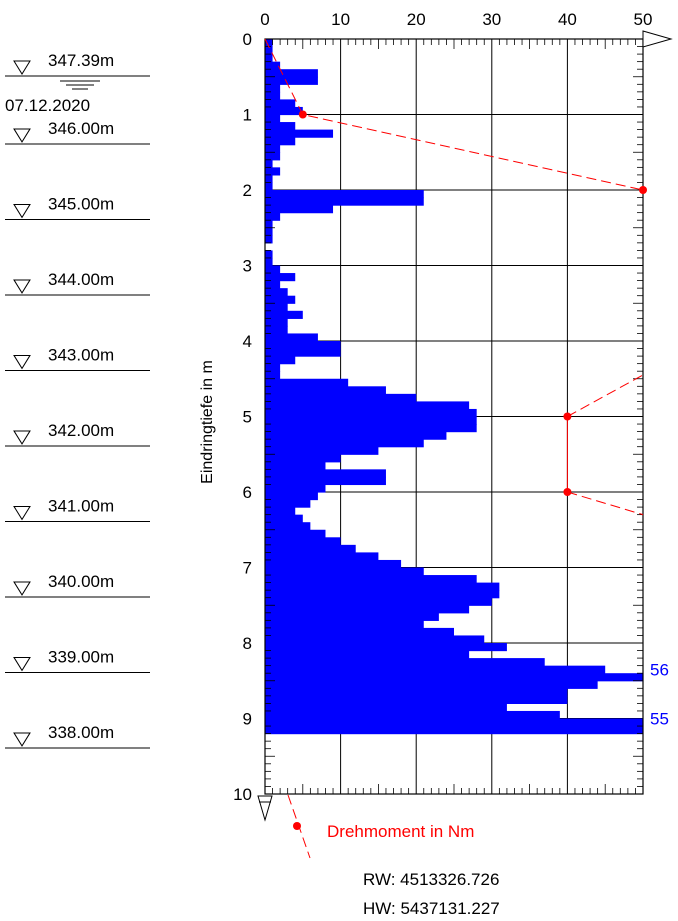  Describe the element at coordinates (81, 279) in the screenshot. I see `elevation-label: 344.00m` at that location.